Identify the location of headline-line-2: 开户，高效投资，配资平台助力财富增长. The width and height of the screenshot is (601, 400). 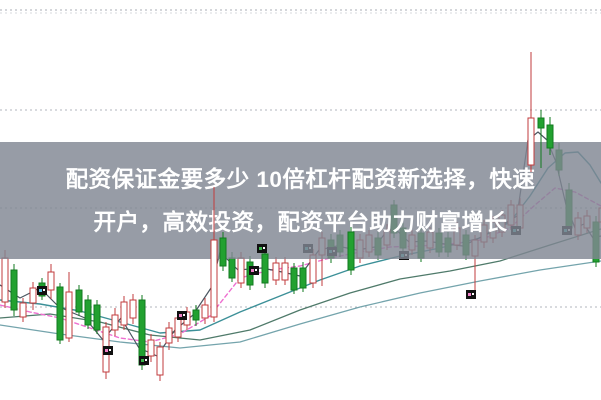
(300, 222).